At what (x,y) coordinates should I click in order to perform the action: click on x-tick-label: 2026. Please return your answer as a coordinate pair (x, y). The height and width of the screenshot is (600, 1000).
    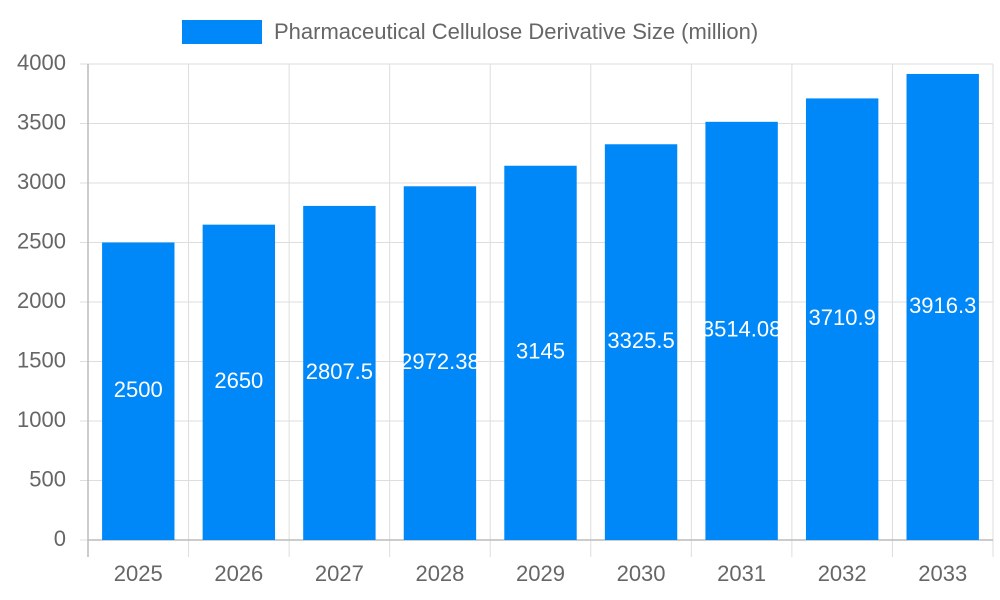
    Looking at the image, I should click on (238, 573).